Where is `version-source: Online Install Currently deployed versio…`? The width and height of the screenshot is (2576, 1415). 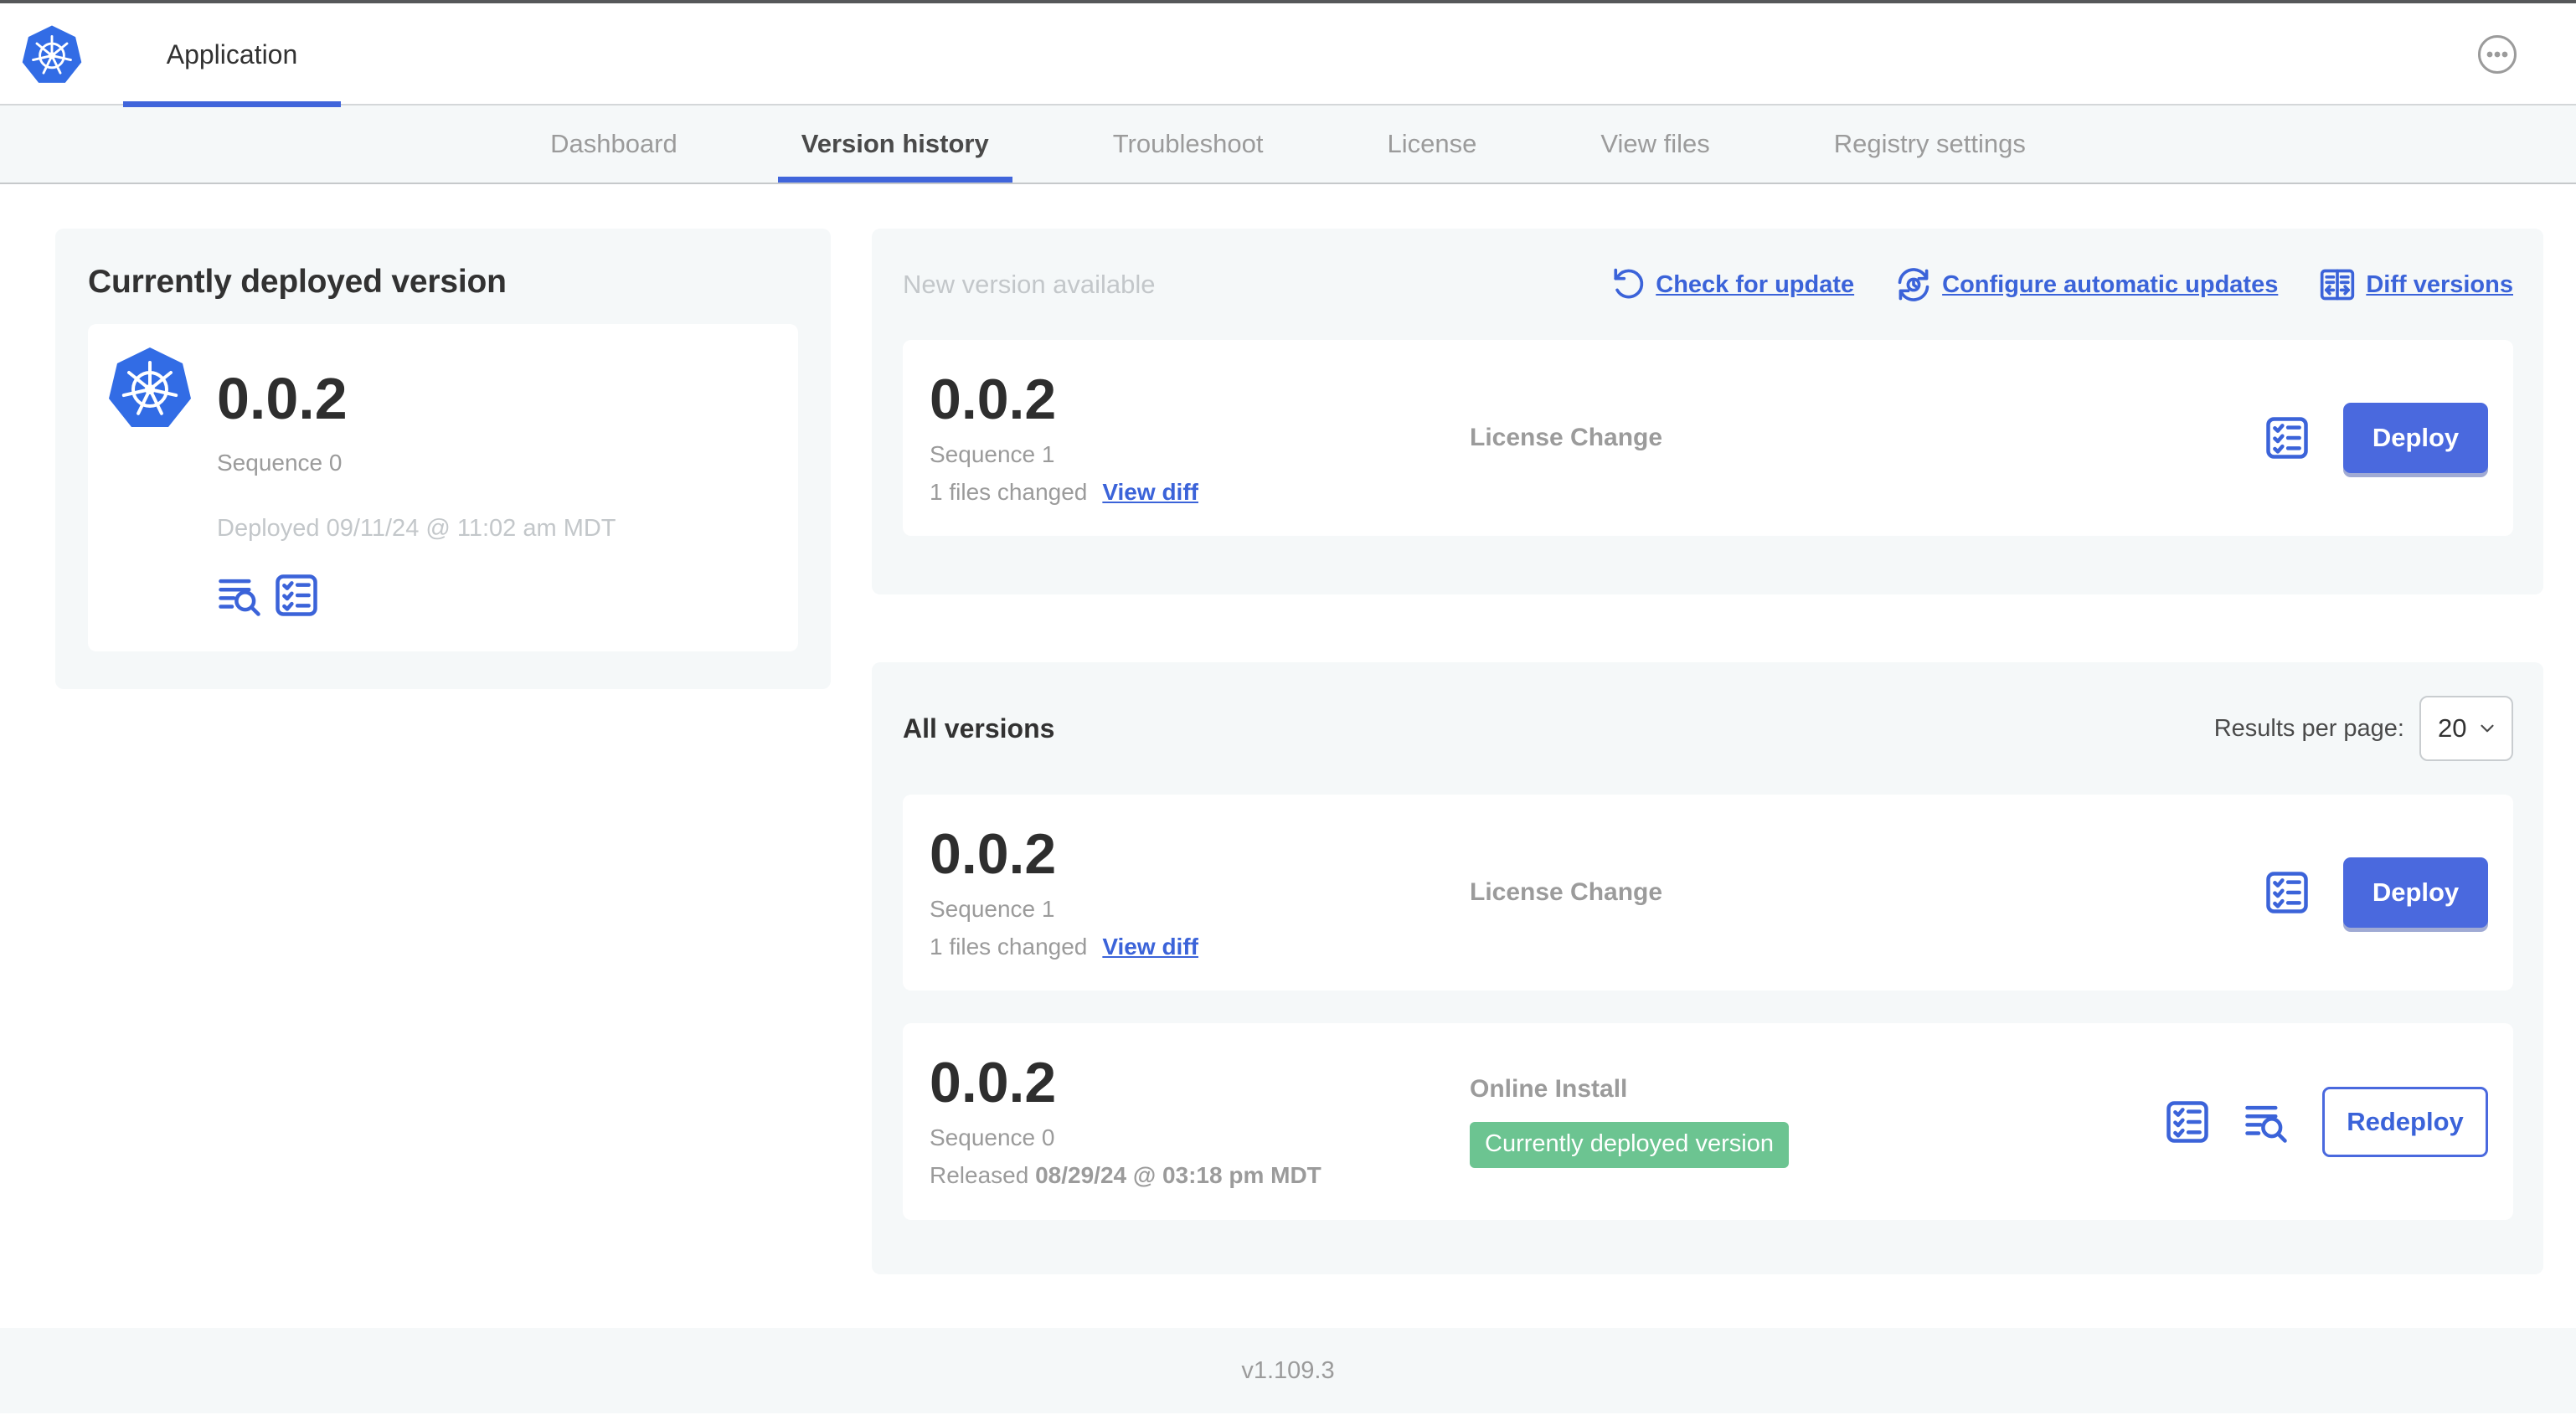 version-source: Online Install Currently deployed versio… is located at coordinates (1818, 1121).